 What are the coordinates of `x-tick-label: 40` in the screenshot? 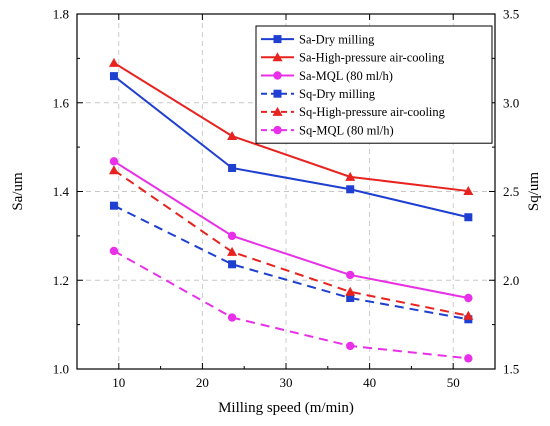 It's located at (369, 382).